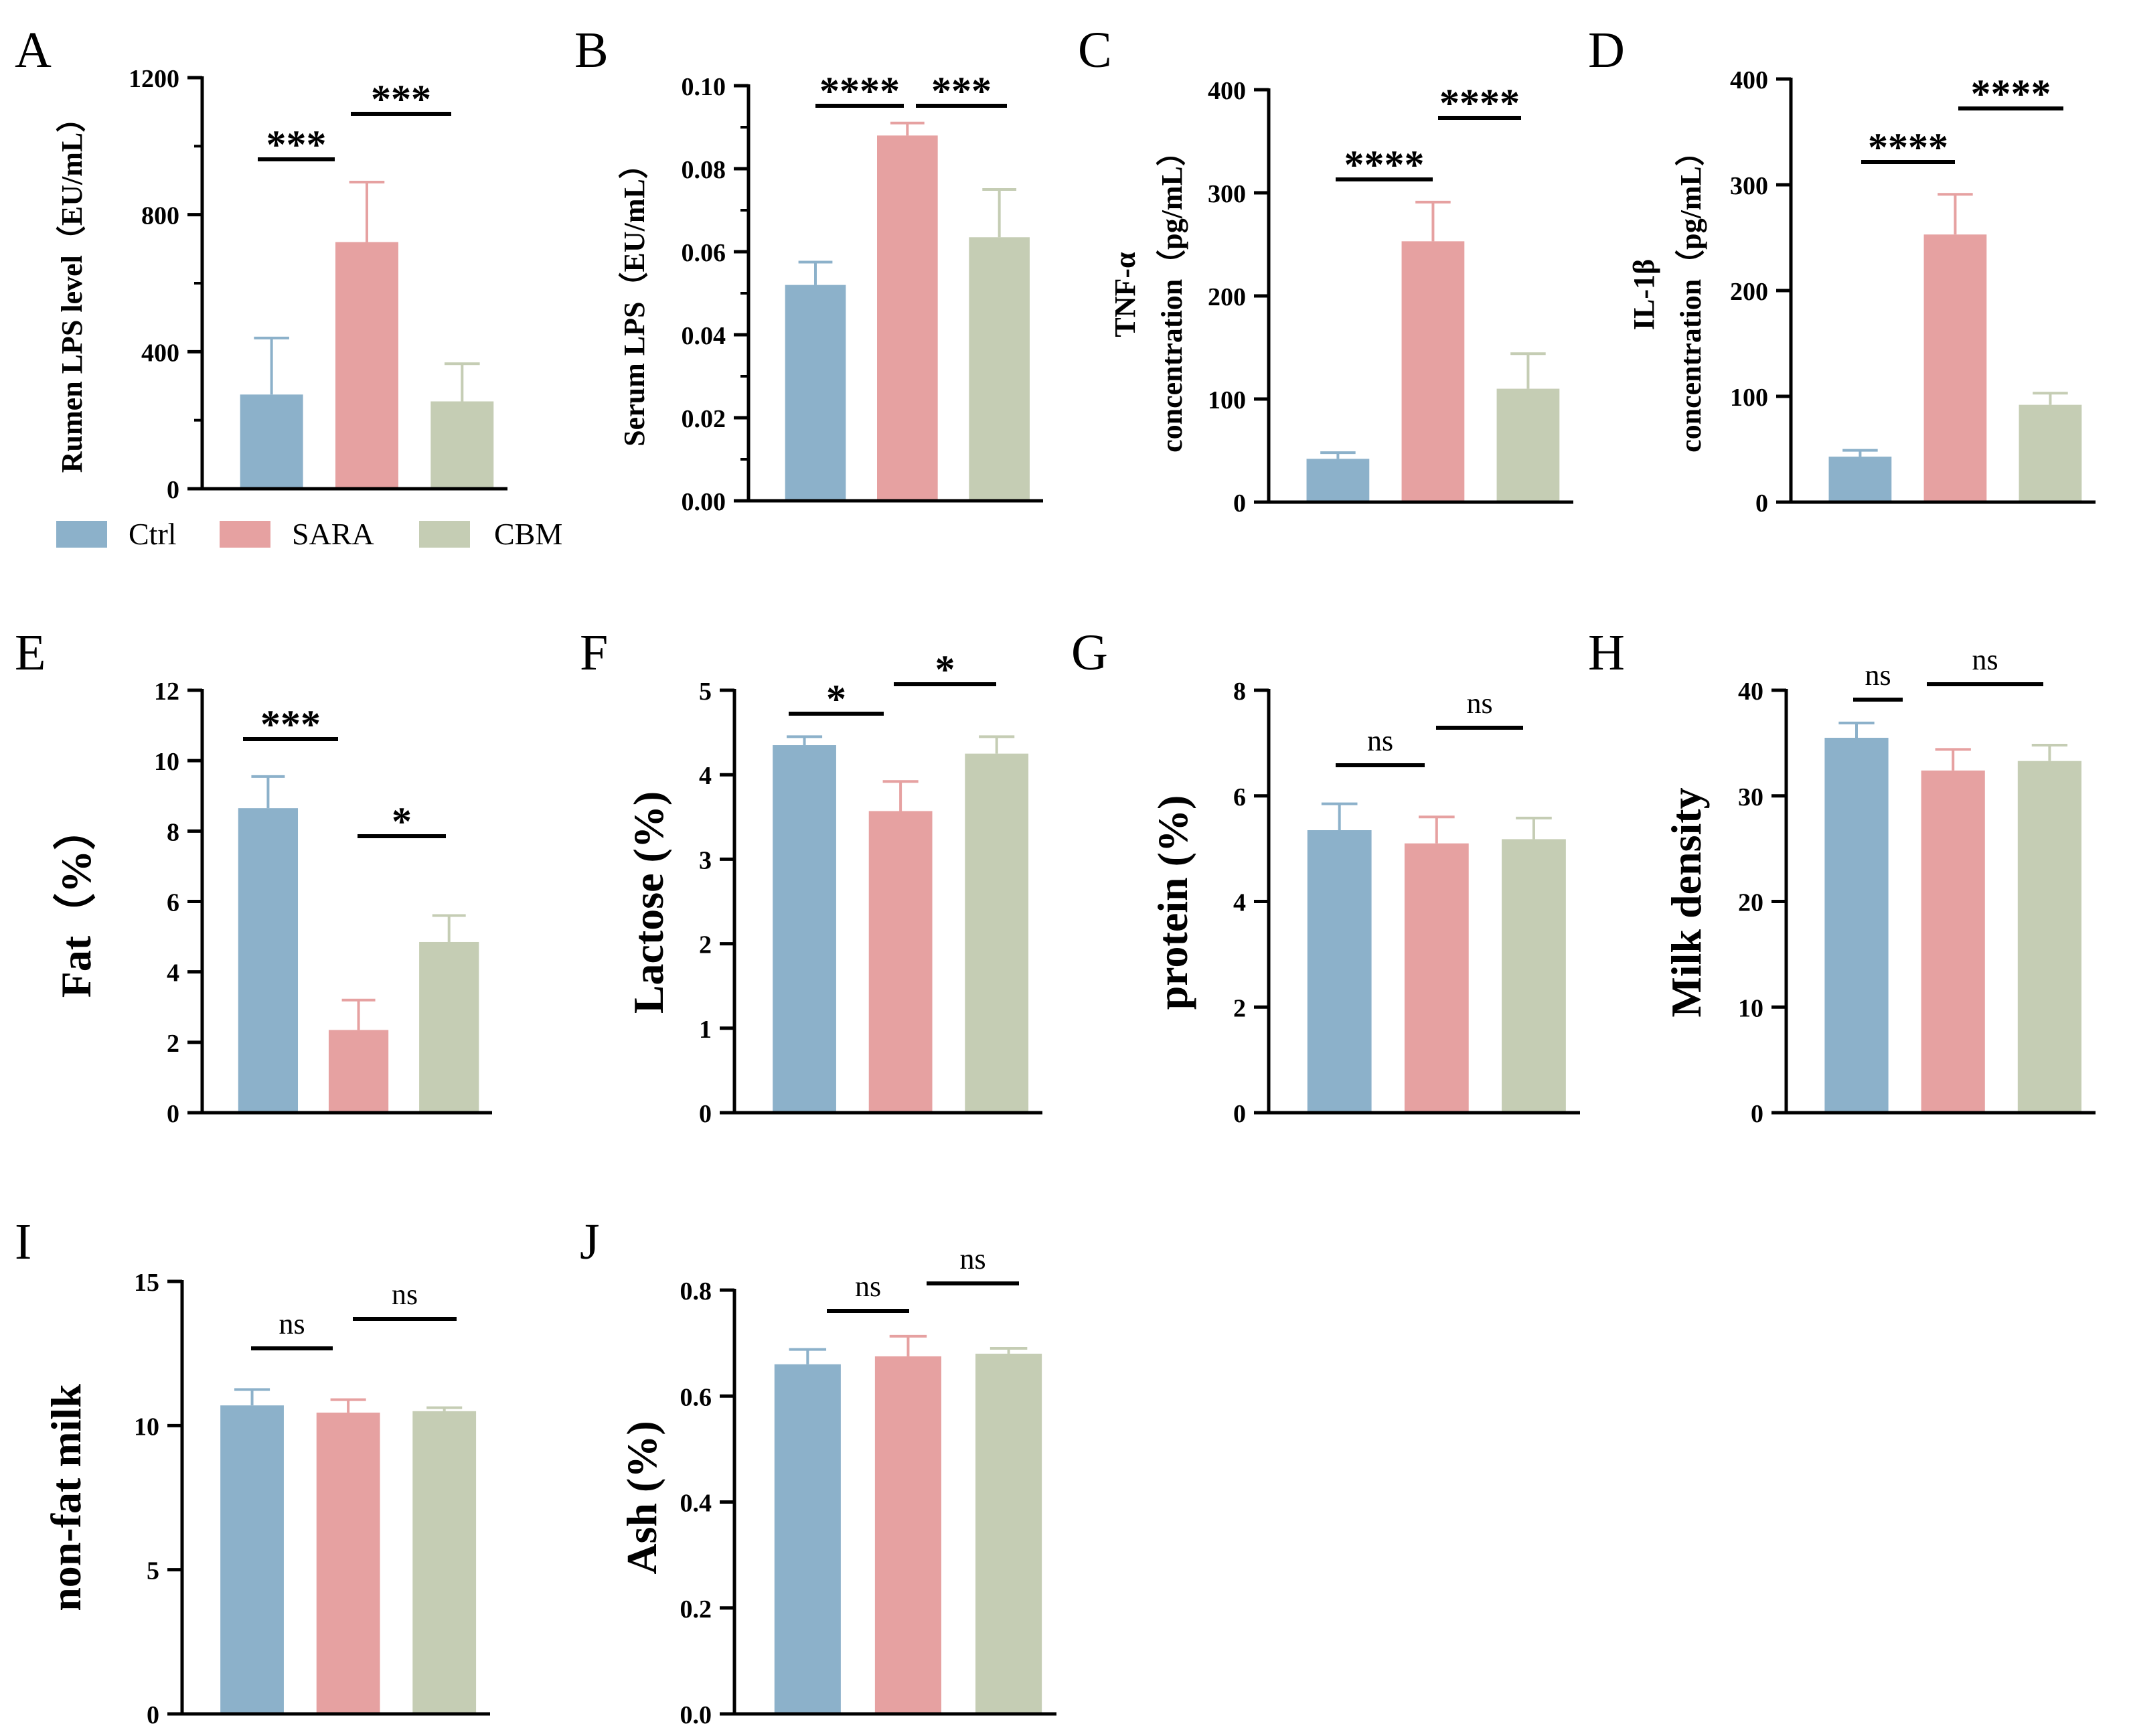 The image size is (2129, 1736). What do you see at coordinates (696, 1504) in the screenshot?
I see `y-tick-label: 0.4` at bounding box center [696, 1504].